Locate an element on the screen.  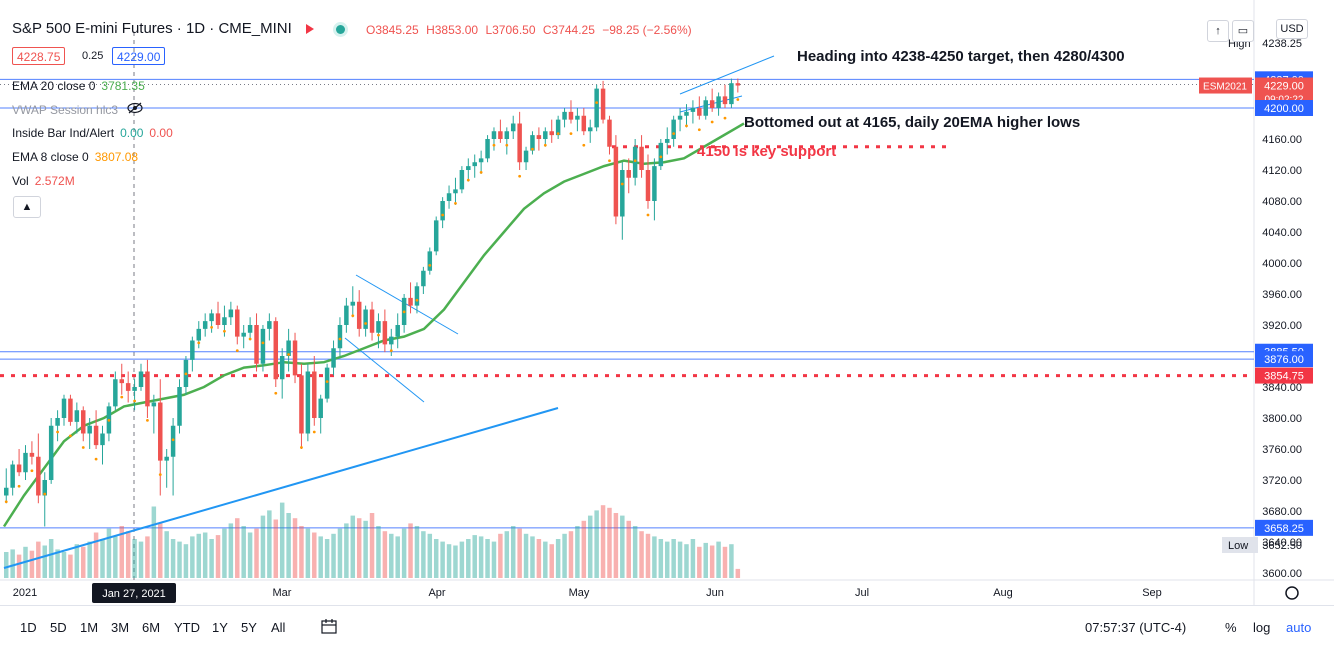
price-tick-label: 4040.00 is located at coordinates (1282, 233).